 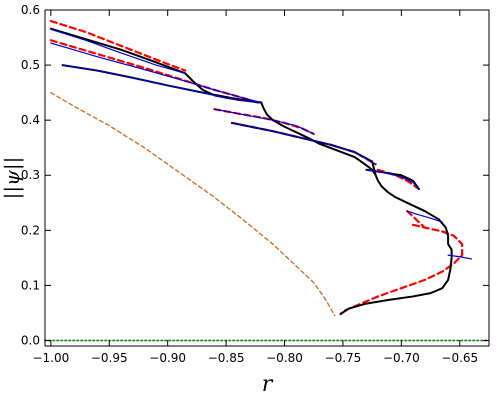 I want to click on y-axis-label: ||ψ||, so click(x=12, y=178).